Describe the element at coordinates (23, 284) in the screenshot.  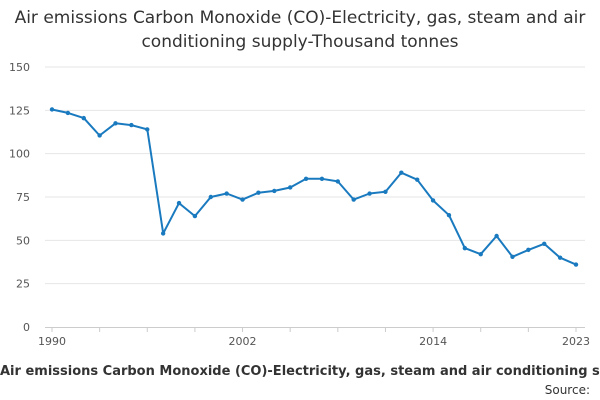
I see `y-tick-label: 25` at that location.